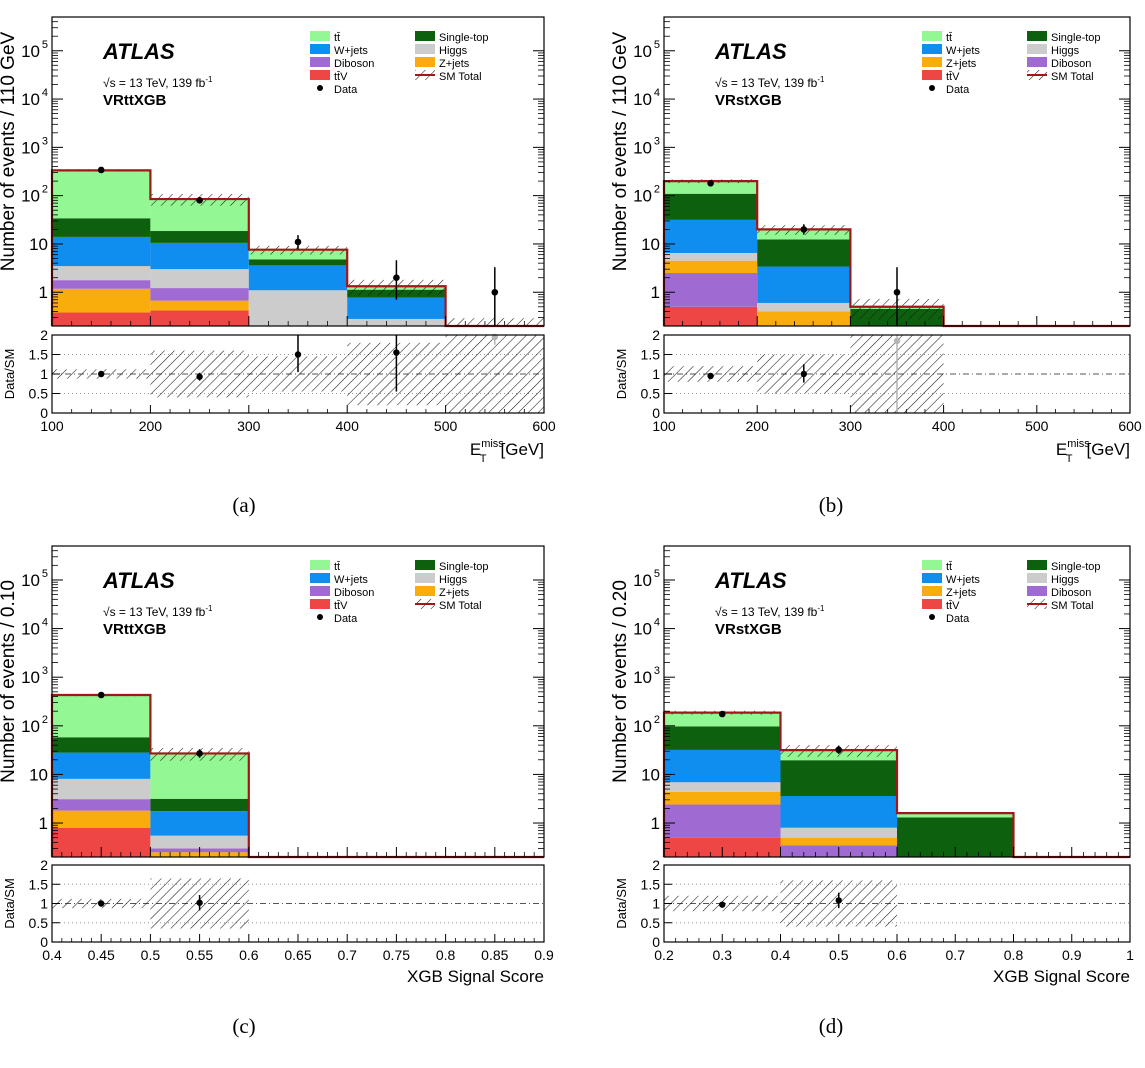 The width and height of the screenshot is (1145, 1068). Describe the element at coordinates (651, 884) in the screenshot. I see `ratio-y-tick-label: 1.5` at that location.